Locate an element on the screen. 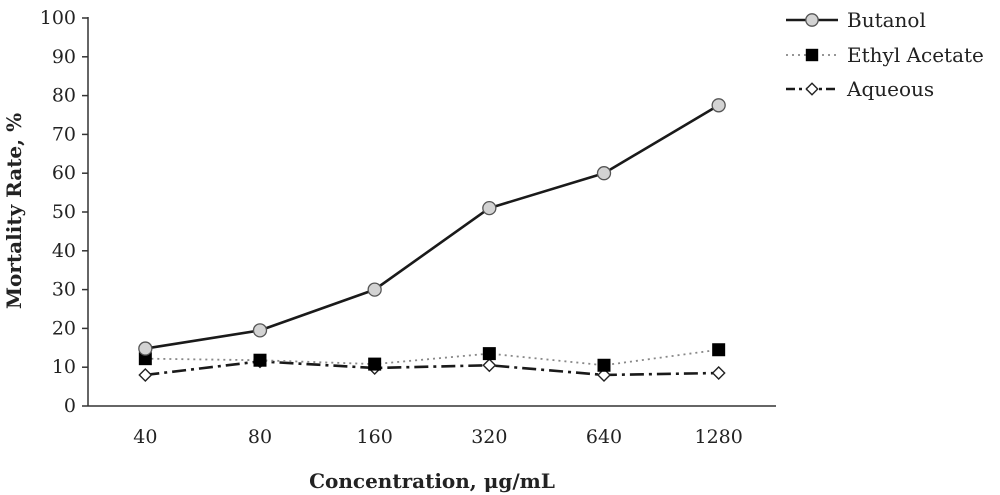 Image resolution: width=1000 pixels, height=495 pixels. y-tick-label: 90 is located at coordinates (64, 57).